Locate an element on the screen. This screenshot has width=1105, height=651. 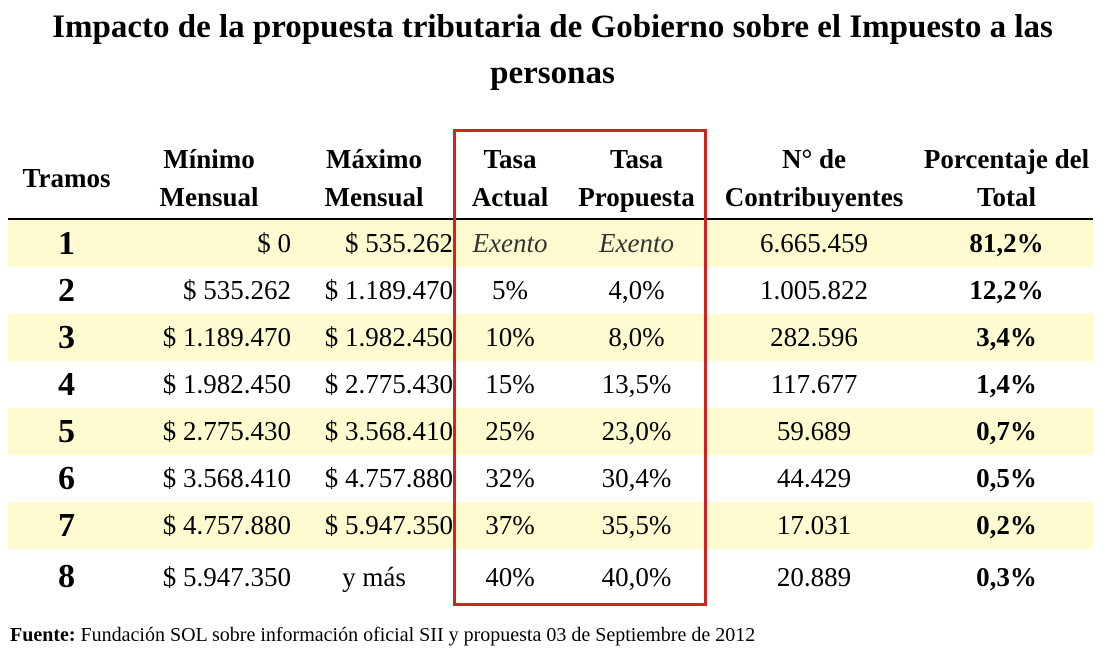
contribuyentes-cell: 17.031 is located at coordinates (814, 525).